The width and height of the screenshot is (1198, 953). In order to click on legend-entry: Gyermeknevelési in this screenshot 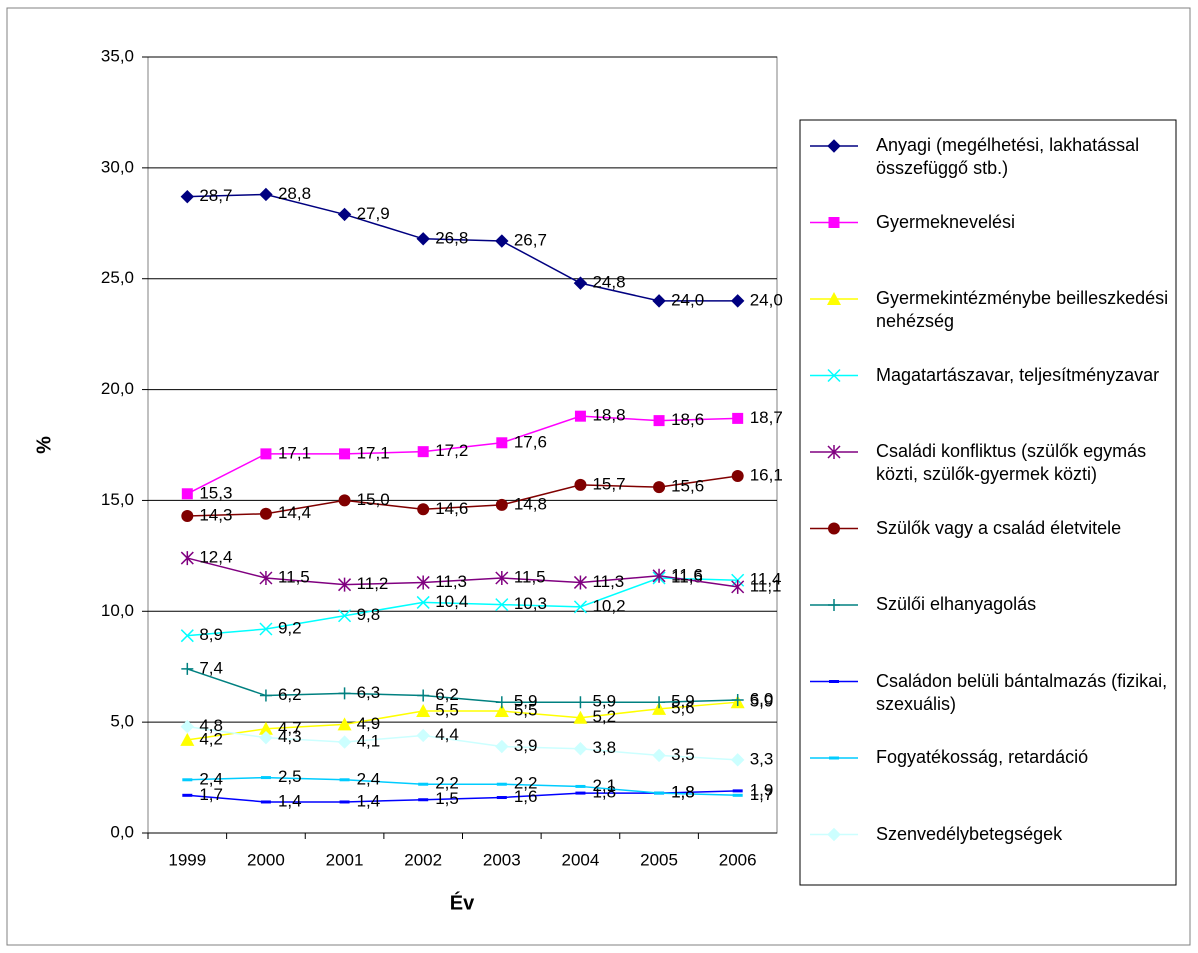, I will do `click(945, 222)`.